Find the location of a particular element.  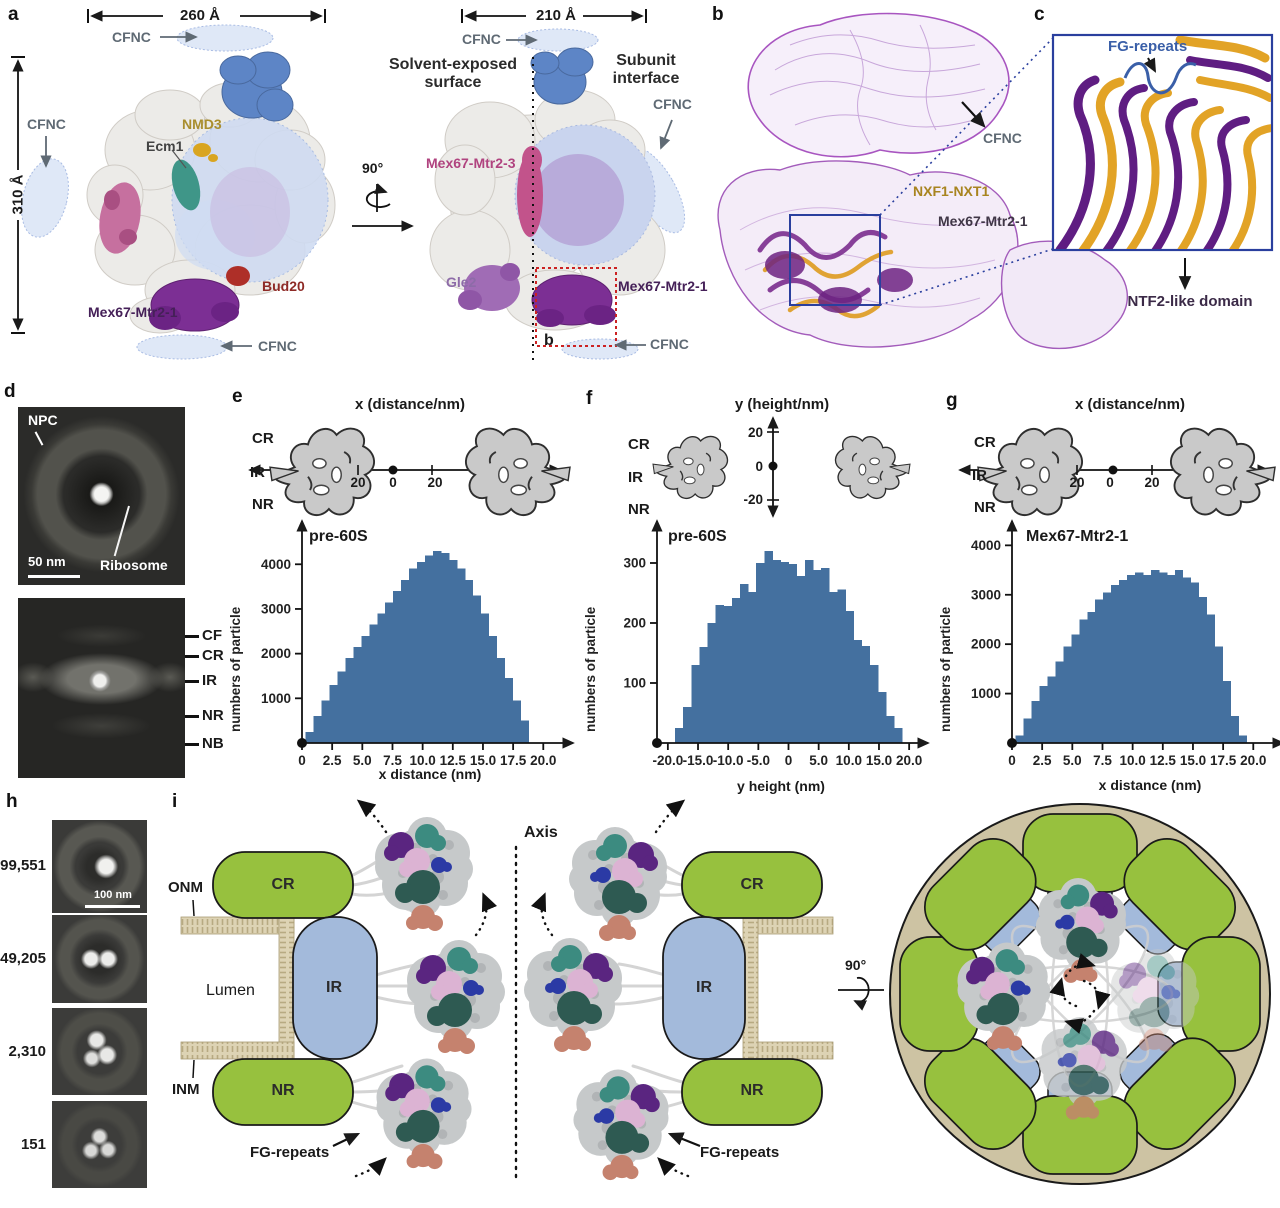

dim-310: 310 Å is located at coordinates (18, 194).